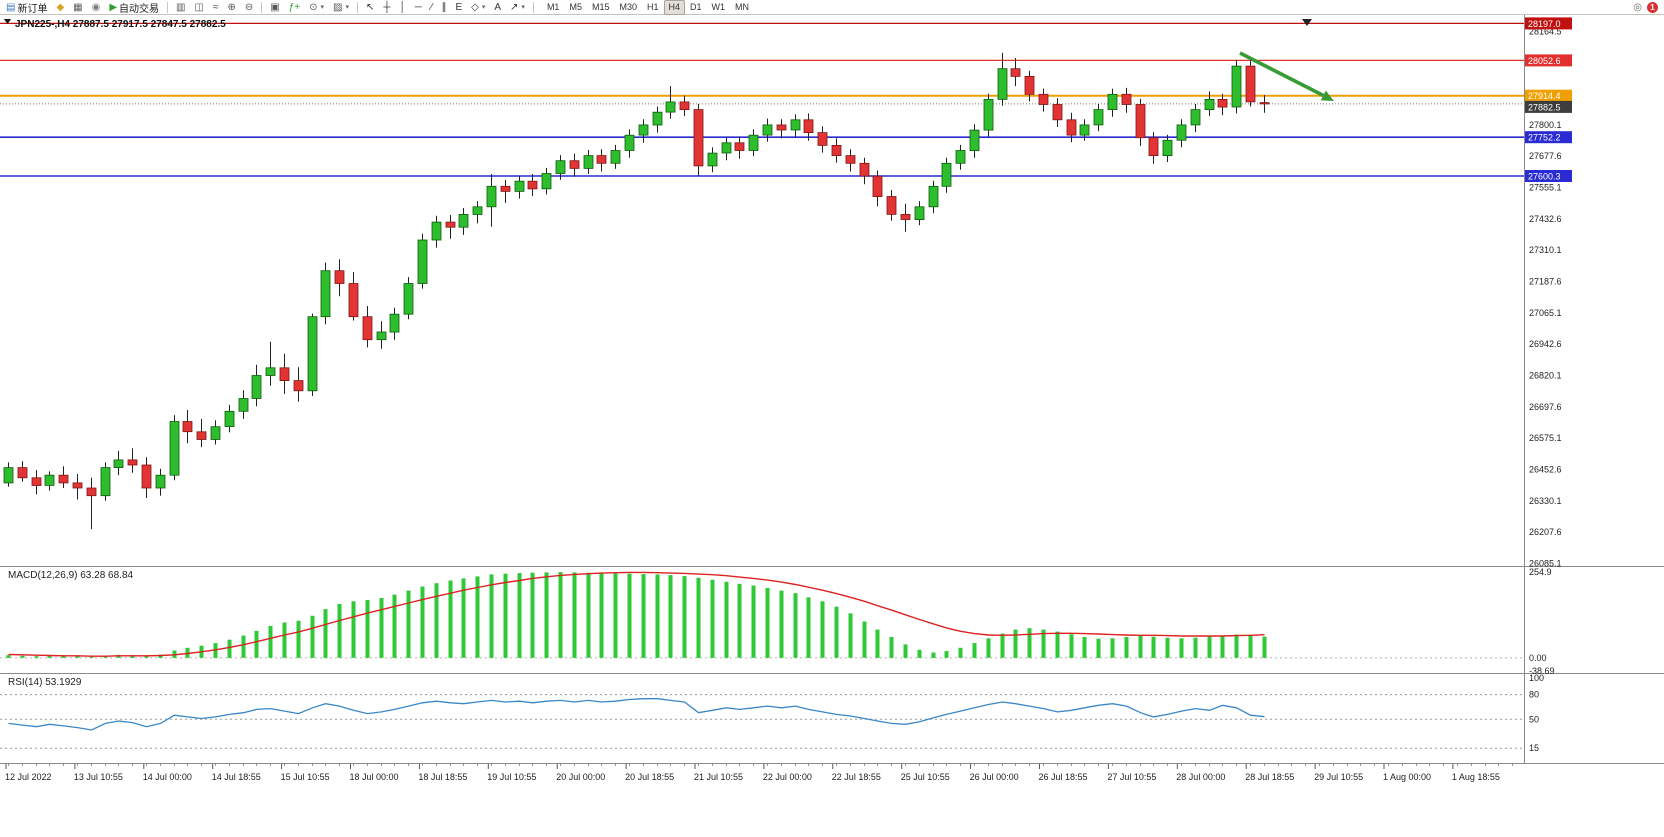 The image size is (1664, 837). What do you see at coordinates (575, 6) in the screenshot?
I see `timeframe-m5-button: M5` at bounding box center [575, 6].